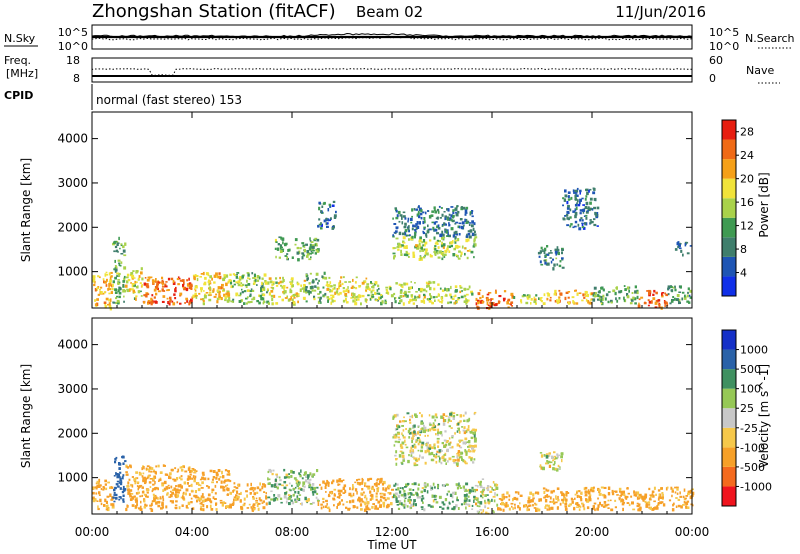  Describe the element at coordinates (492, 532) in the screenshot. I see `time-tick-4: 16:00` at that location.